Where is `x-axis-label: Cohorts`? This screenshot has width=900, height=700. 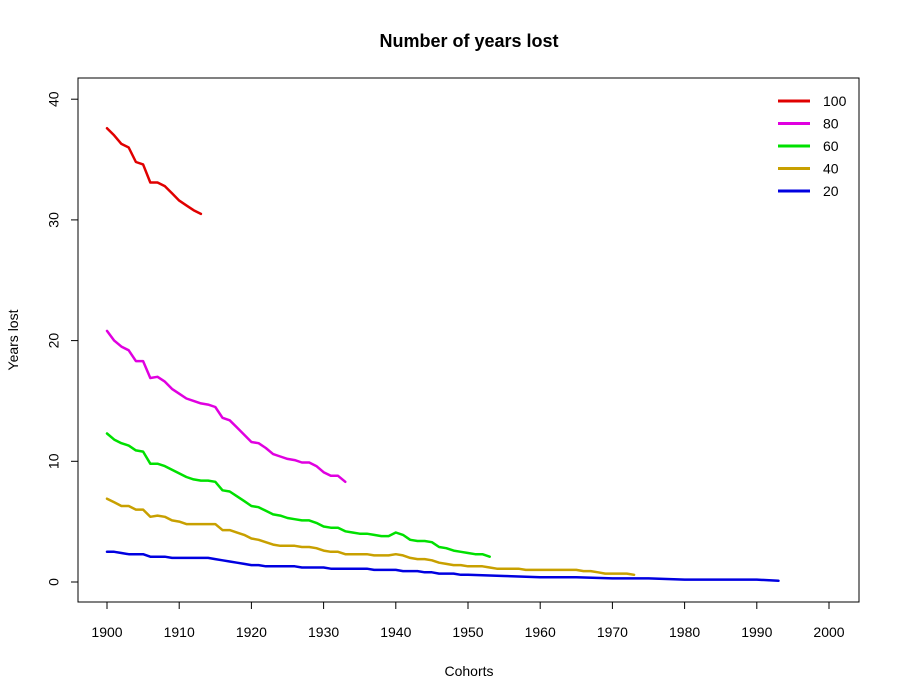 x-axis-label: Cohorts is located at coordinates (468, 671).